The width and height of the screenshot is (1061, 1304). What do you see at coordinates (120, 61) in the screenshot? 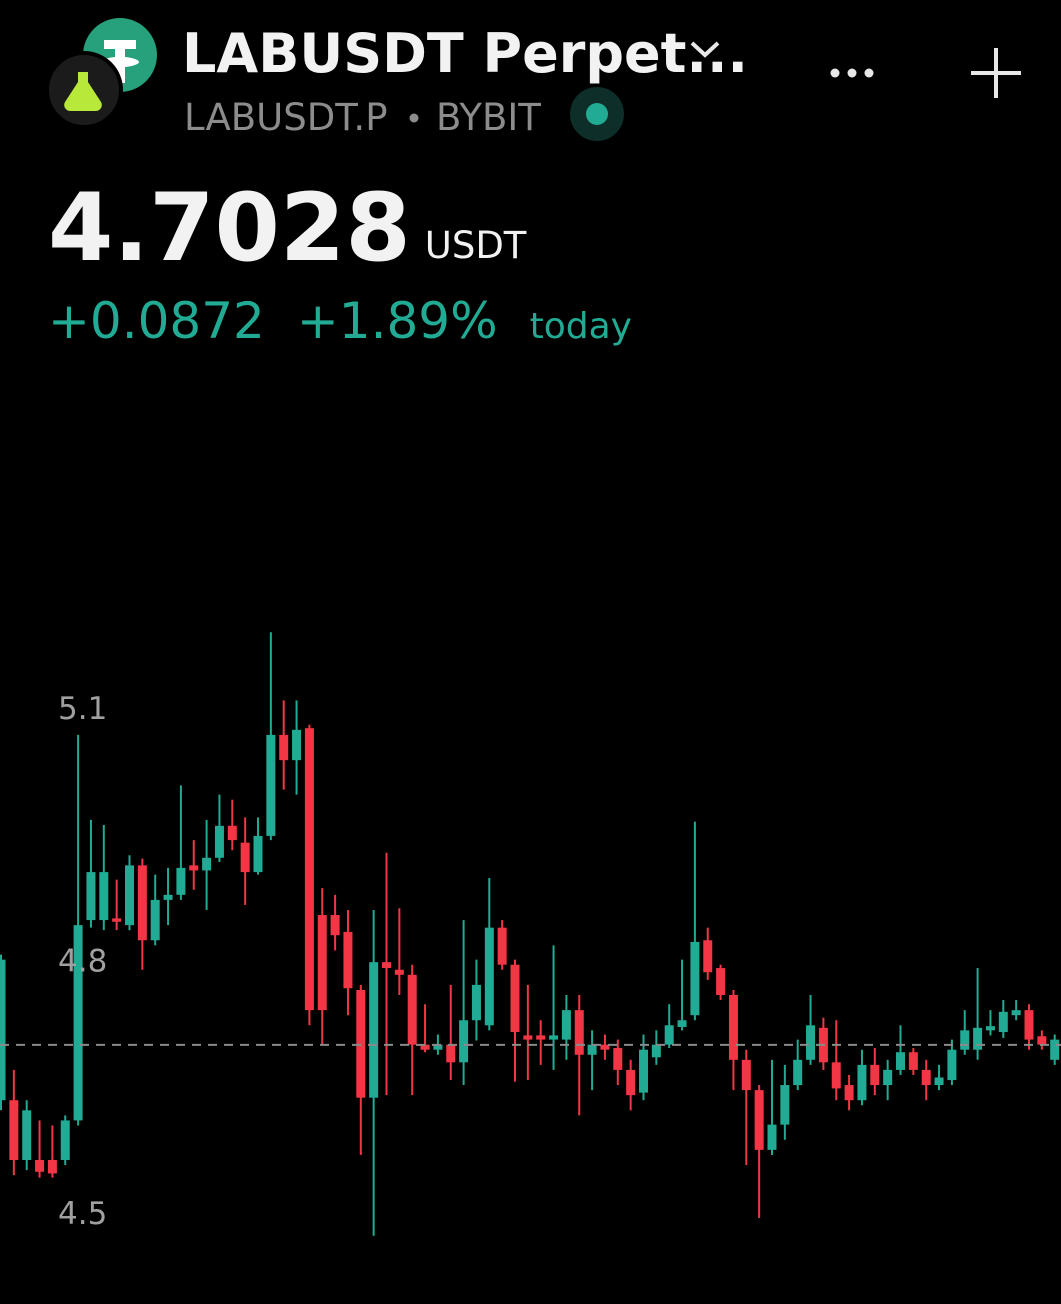
I see `tether-glyph` at bounding box center [120, 61].